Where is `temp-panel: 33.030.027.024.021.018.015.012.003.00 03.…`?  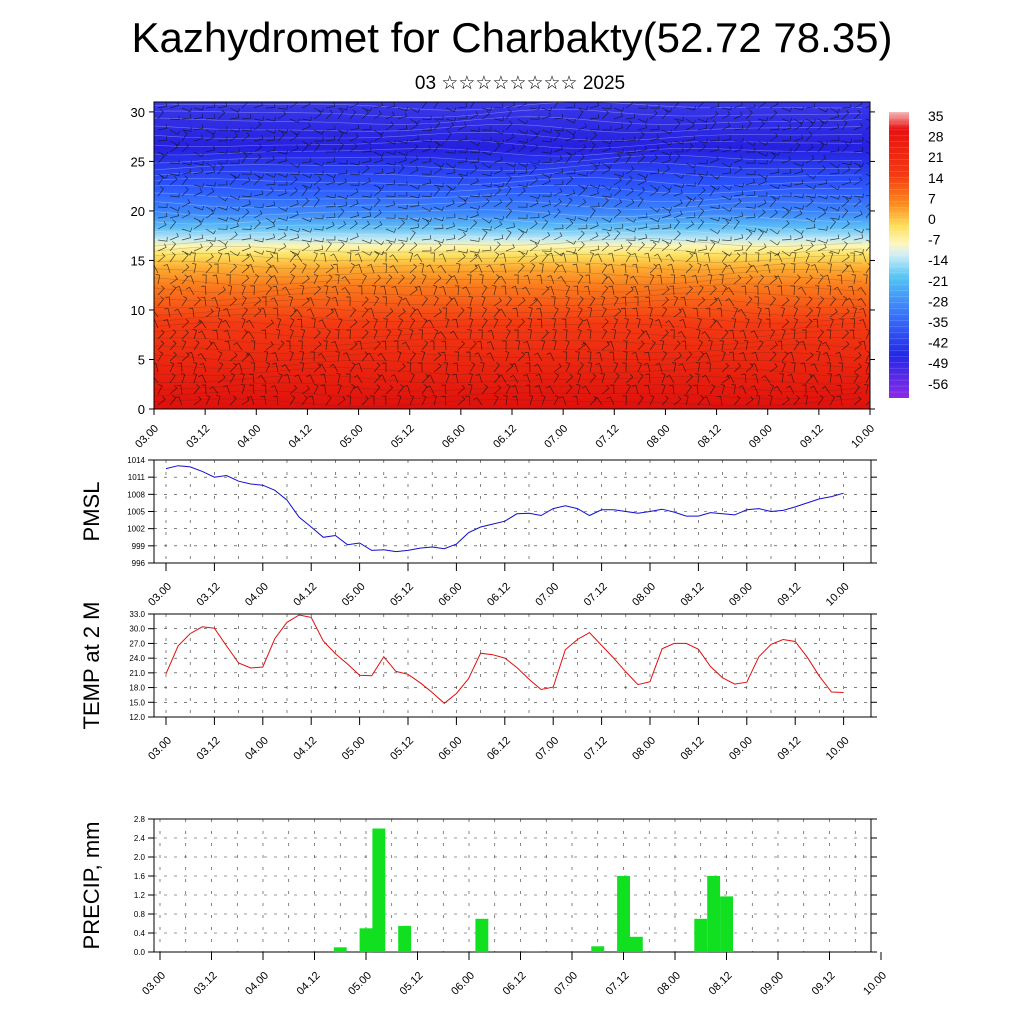
temp-panel: 33.030.027.024.021.018.015.012.003.00 03.… is located at coordinates (478, 682).